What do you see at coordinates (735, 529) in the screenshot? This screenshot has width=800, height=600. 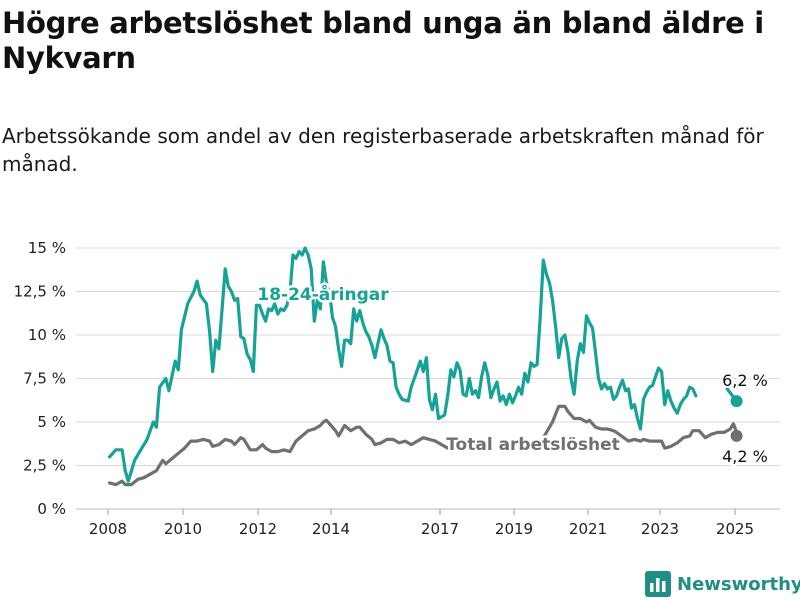 I see `x-tick-label: 2025` at bounding box center [735, 529].